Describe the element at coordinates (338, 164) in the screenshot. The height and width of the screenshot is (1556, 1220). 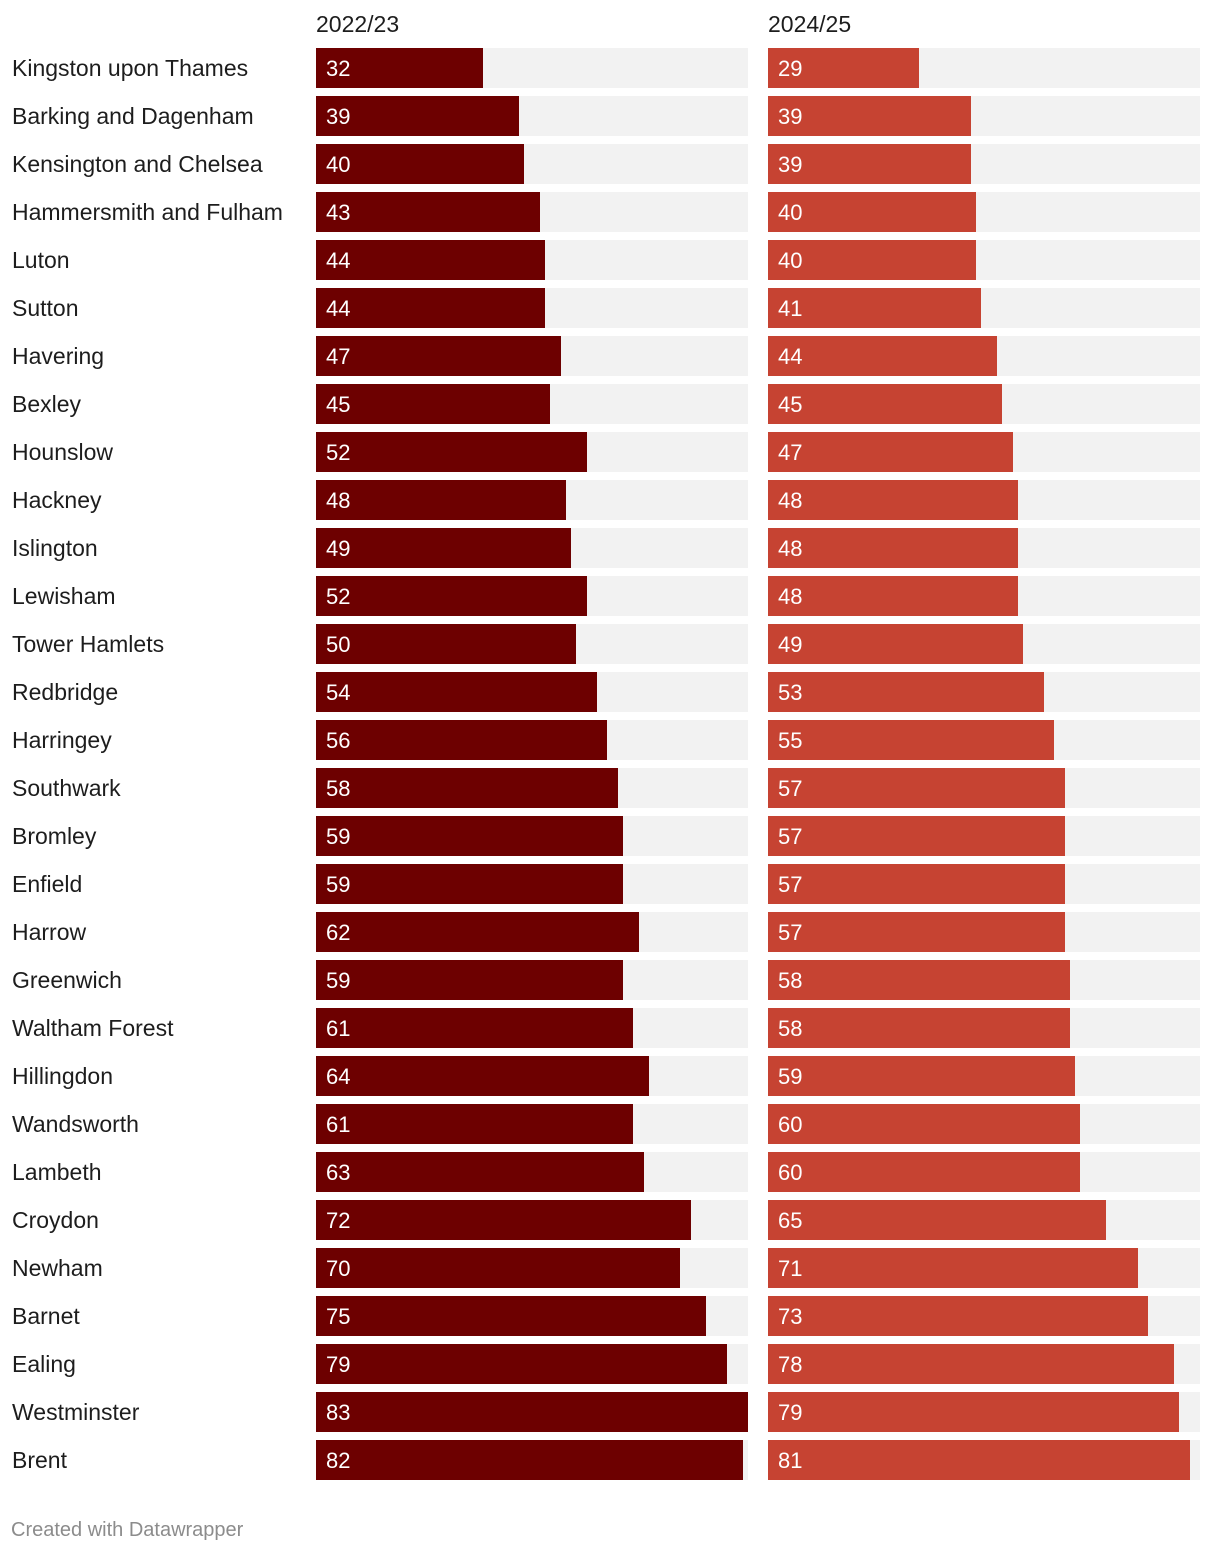
I see `value-label-kensington-and-chelsea-0: 40` at that location.